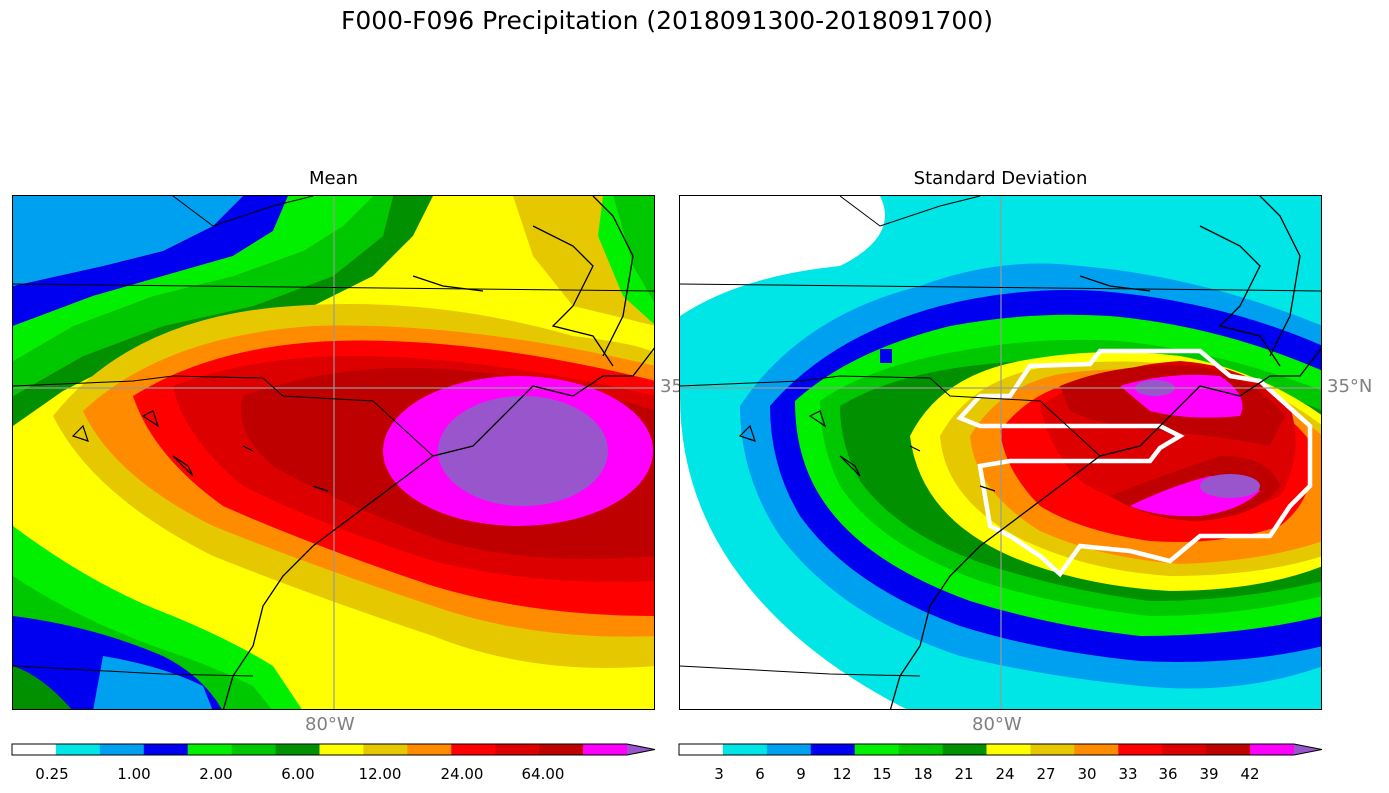 This screenshot has height=793, width=1389. I want to click on mean-lat-label: 35, so click(671, 386).